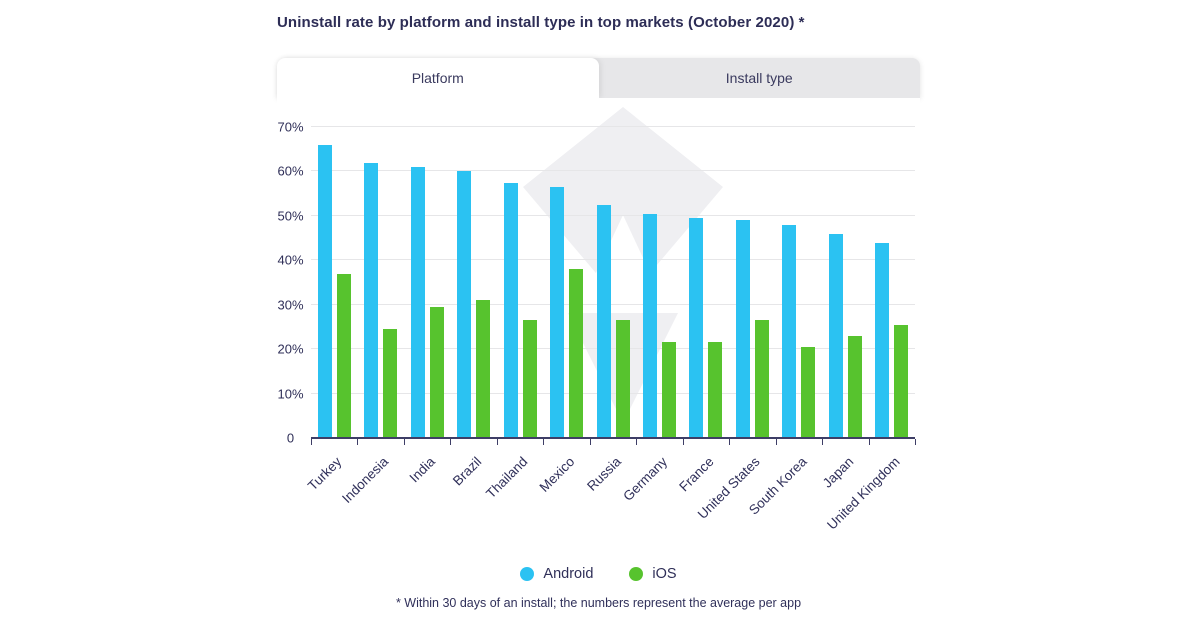  I want to click on tab-install-type: Install type, so click(759, 78).